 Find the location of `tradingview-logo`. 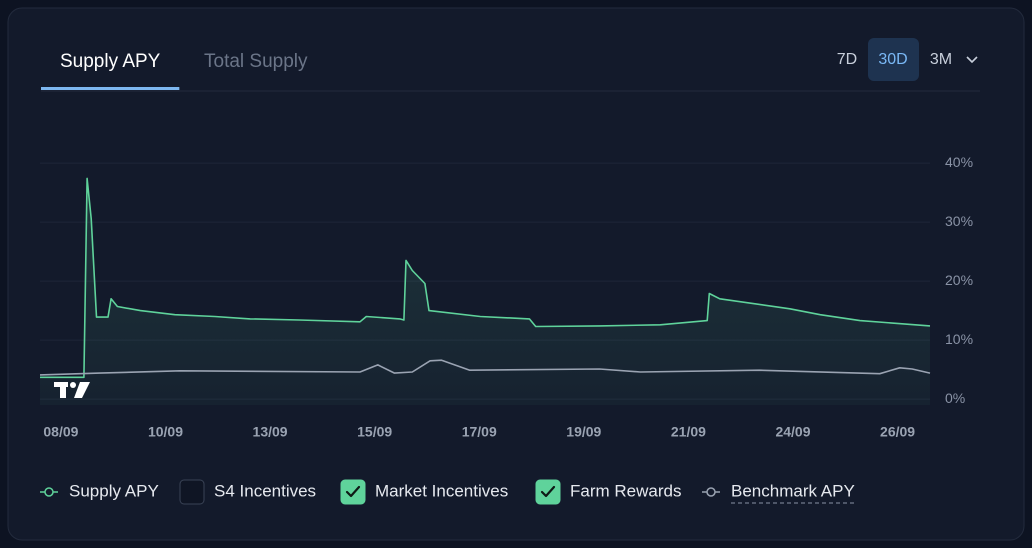

tradingview-logo is located at coordinates (72, 390).